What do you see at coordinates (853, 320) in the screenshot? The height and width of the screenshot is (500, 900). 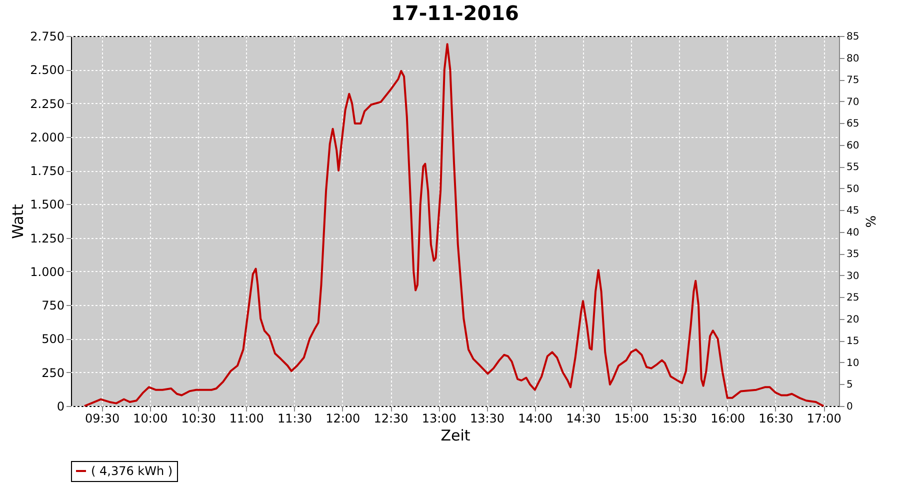 I see `y2-tick-label: 20` at bounding box center [853, 320].